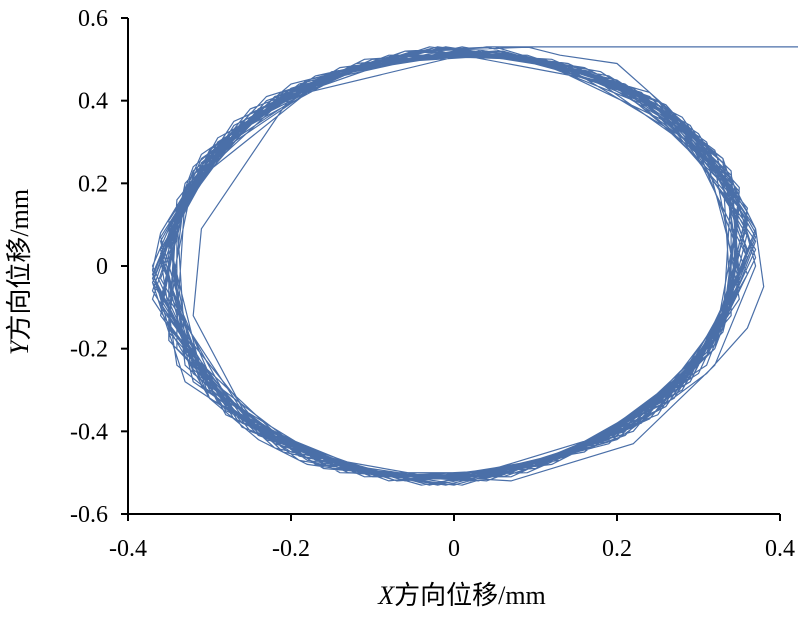 This screenshot has width=798, height=617. I want to click on y-tick-label: -0.2, so click(89, 350).